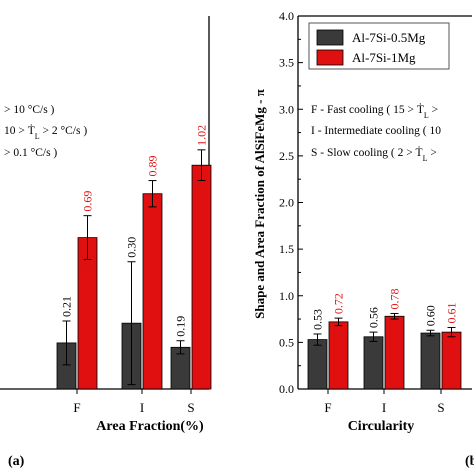 This screenshot has width=474, height=474. I want to click on panel-a-value-label-1-2: 1.02, so click(202, 135).